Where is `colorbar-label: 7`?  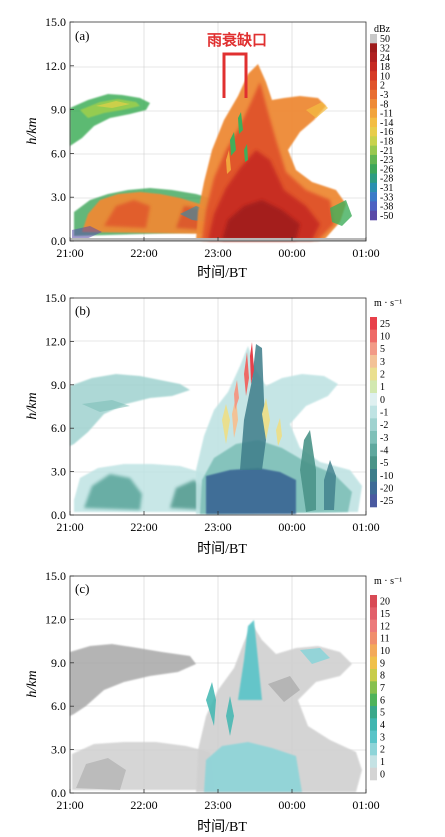
colorbar-label: 7 is located at coordinates (382, 688).